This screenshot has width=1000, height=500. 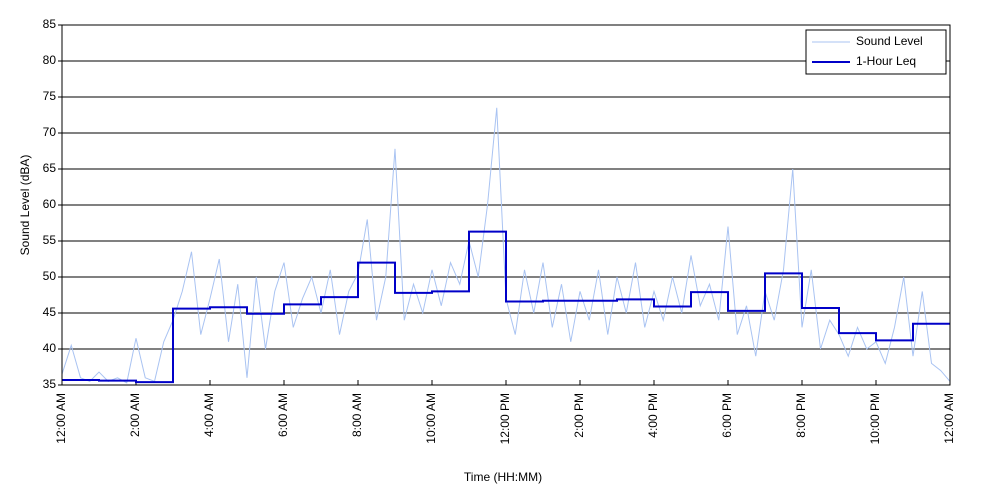 I want to click on y-tick-label: 80, so click(x=50, y=60).